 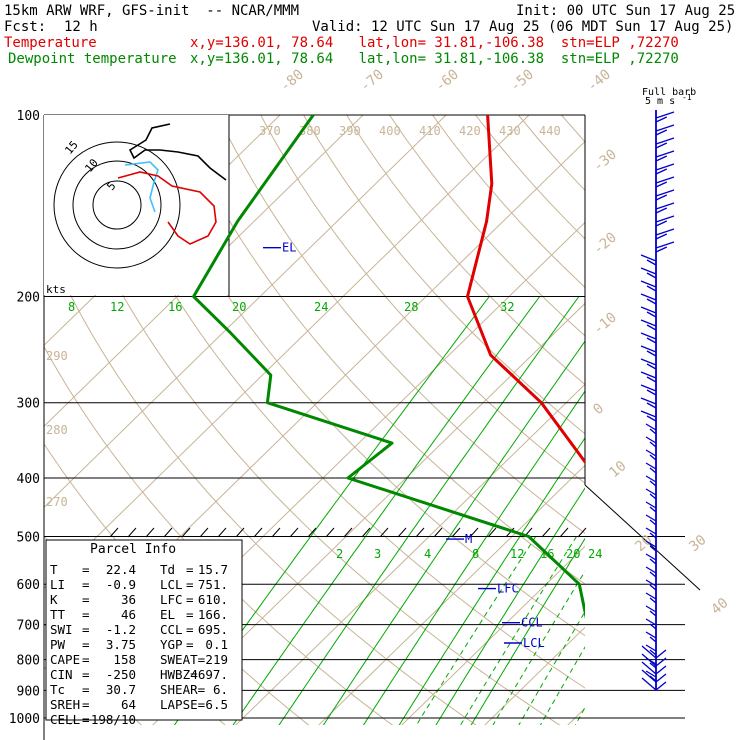 What do you see at coordinates (128, 599) in the screenshot?
I see `parcel-info-cell: 36` at bounding box center [128, 599].